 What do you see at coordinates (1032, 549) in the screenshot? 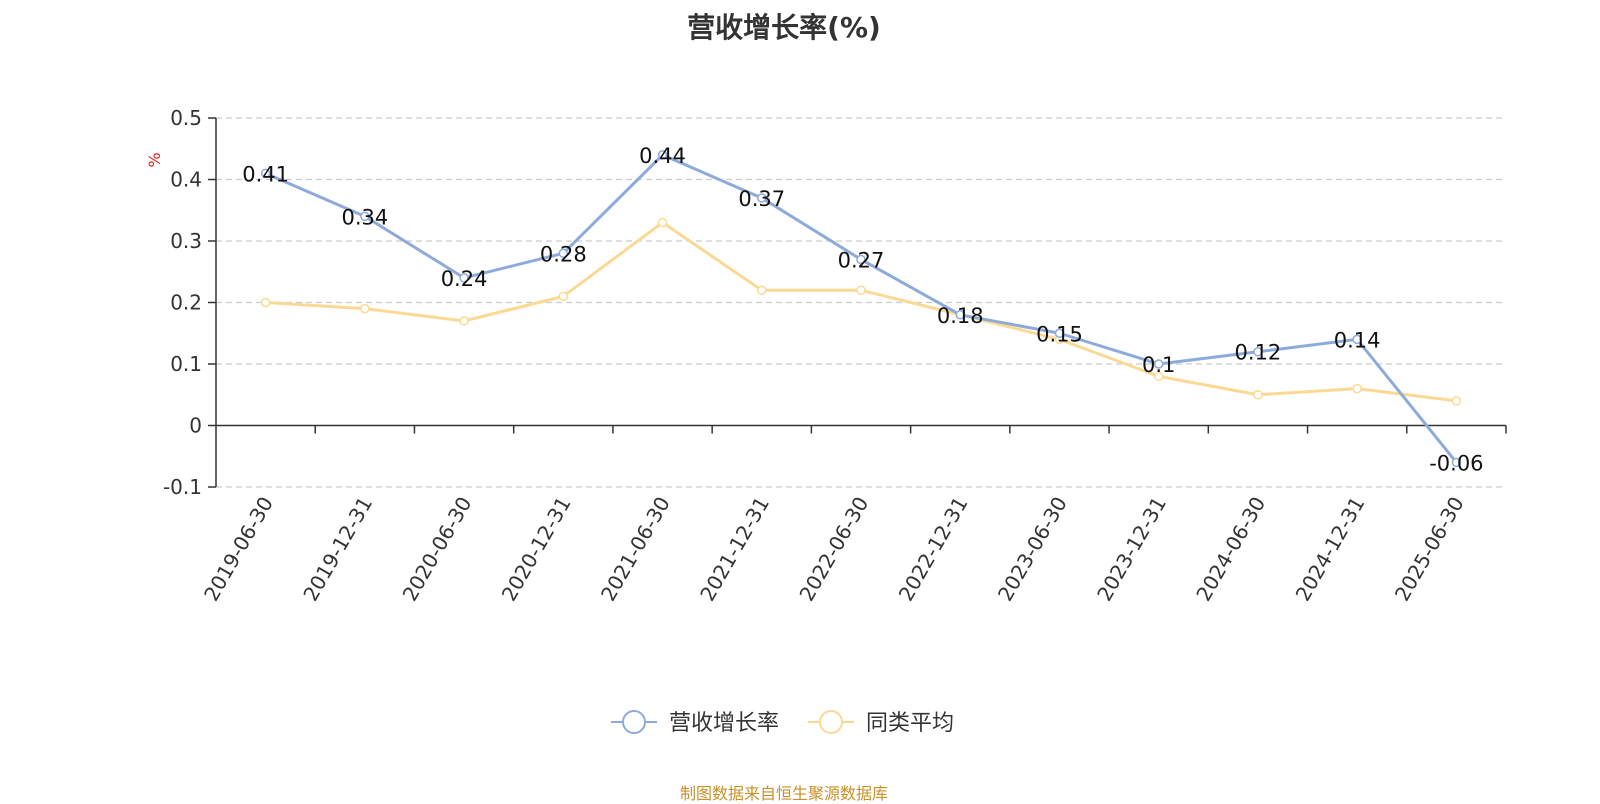
I see `x-tick-label: 2023-06-30` at bounding box center [1032, 549].